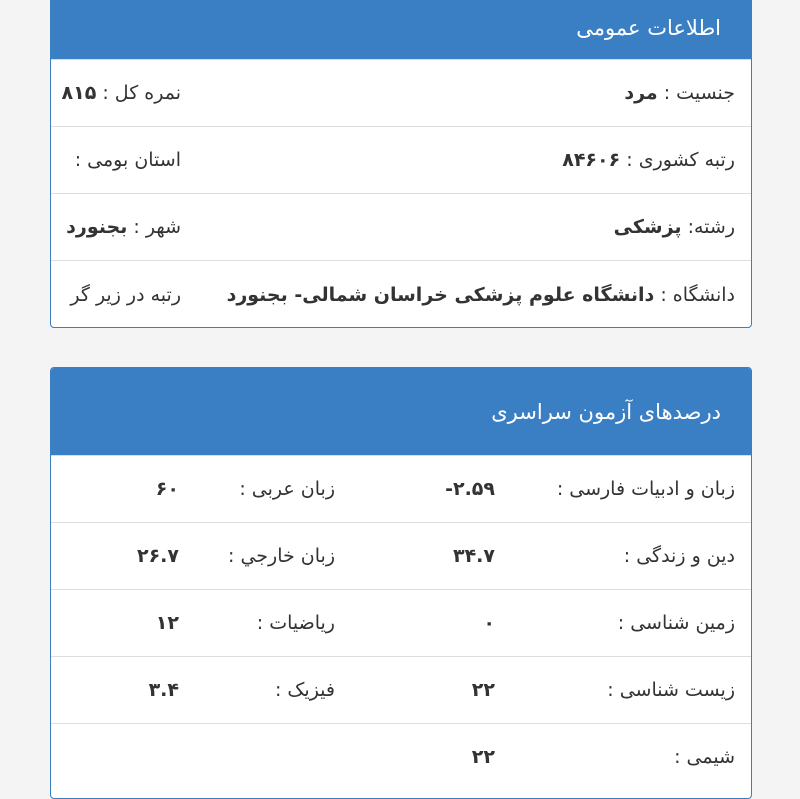  Describe the element at coordinates (679, 556) in the screenshot. I see `subject-label: دین و زندگی :` at that location.